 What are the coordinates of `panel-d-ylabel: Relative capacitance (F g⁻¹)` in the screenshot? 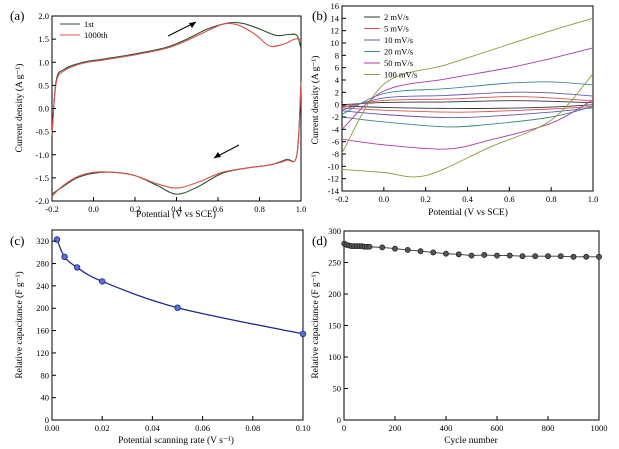 It's located at (315, 324).